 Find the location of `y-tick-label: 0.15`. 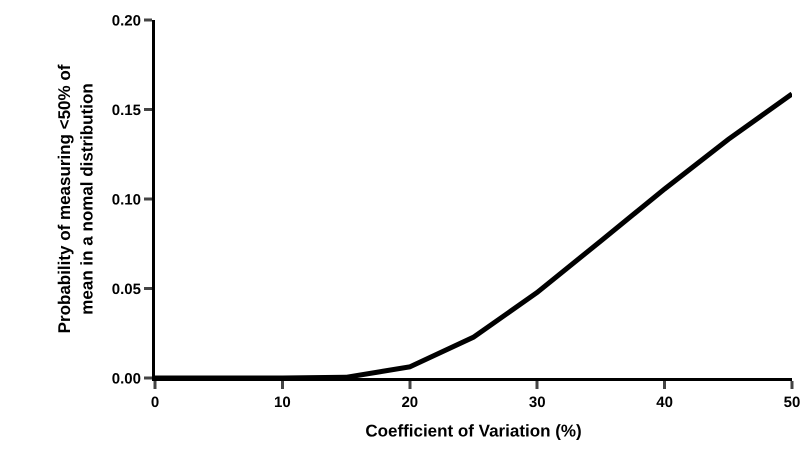

y-tick-label: 0.15 is located at coordinates (126, 110).